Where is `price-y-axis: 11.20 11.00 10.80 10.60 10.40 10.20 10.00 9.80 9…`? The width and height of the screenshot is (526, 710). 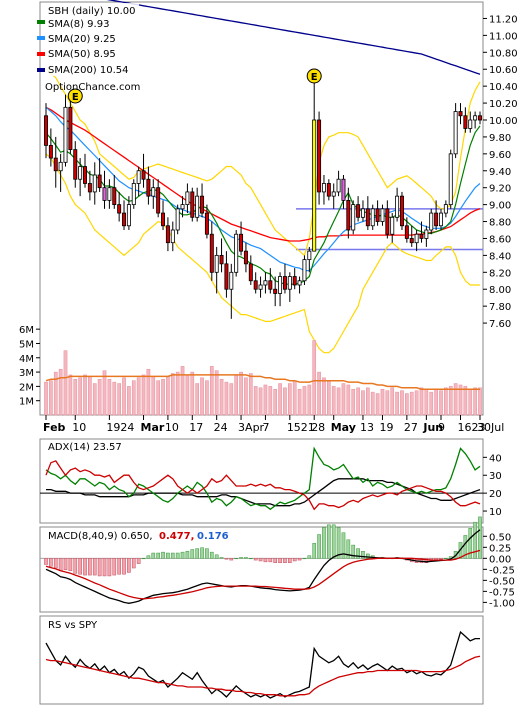
price-y-axis: 11.20 11.00 10.80 10.60 10.40 10.20 10.00 9.80 9… is located at coordinates (500, 172).